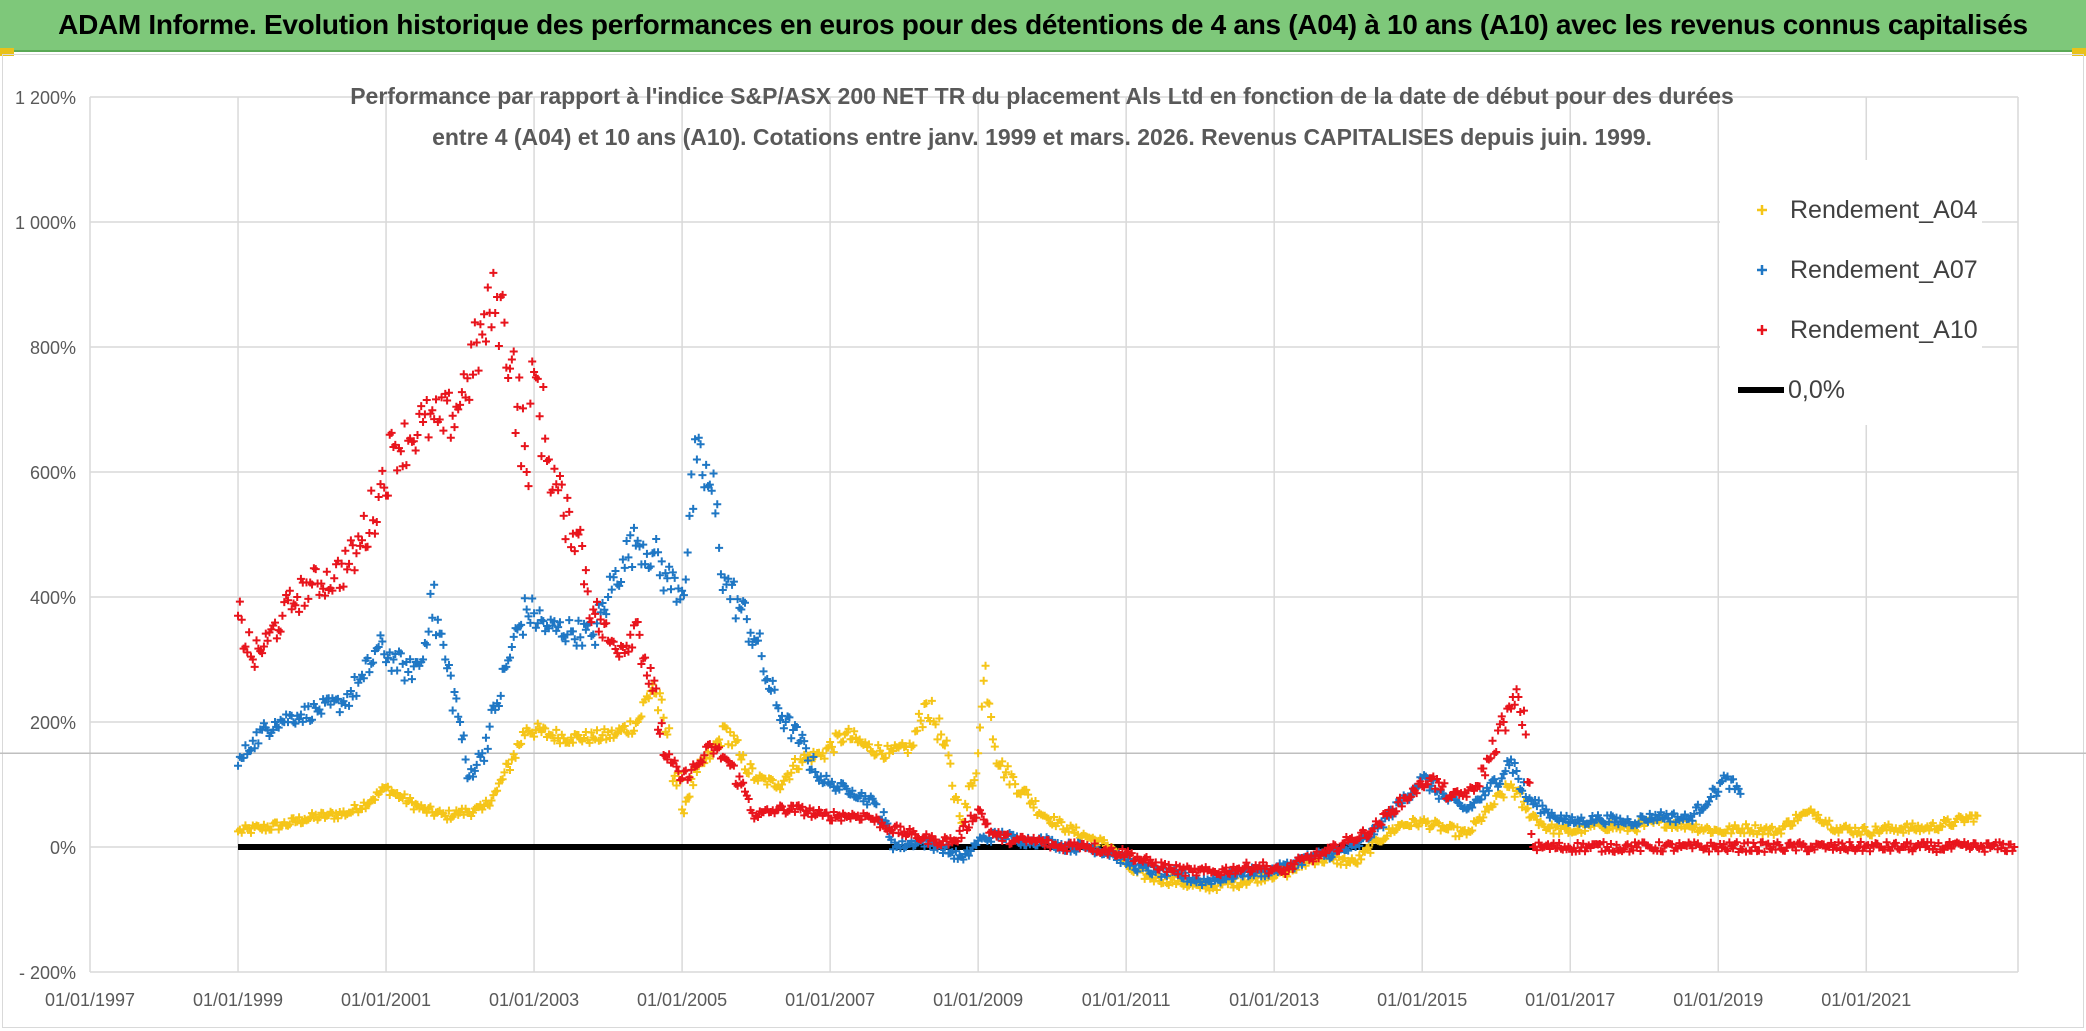 This screenshot has height=1031, width=2086. What do you see at coordinates (2079, 52) in the screenshot?
I see `banner-corner-right` at bounding box center [2079, 52].